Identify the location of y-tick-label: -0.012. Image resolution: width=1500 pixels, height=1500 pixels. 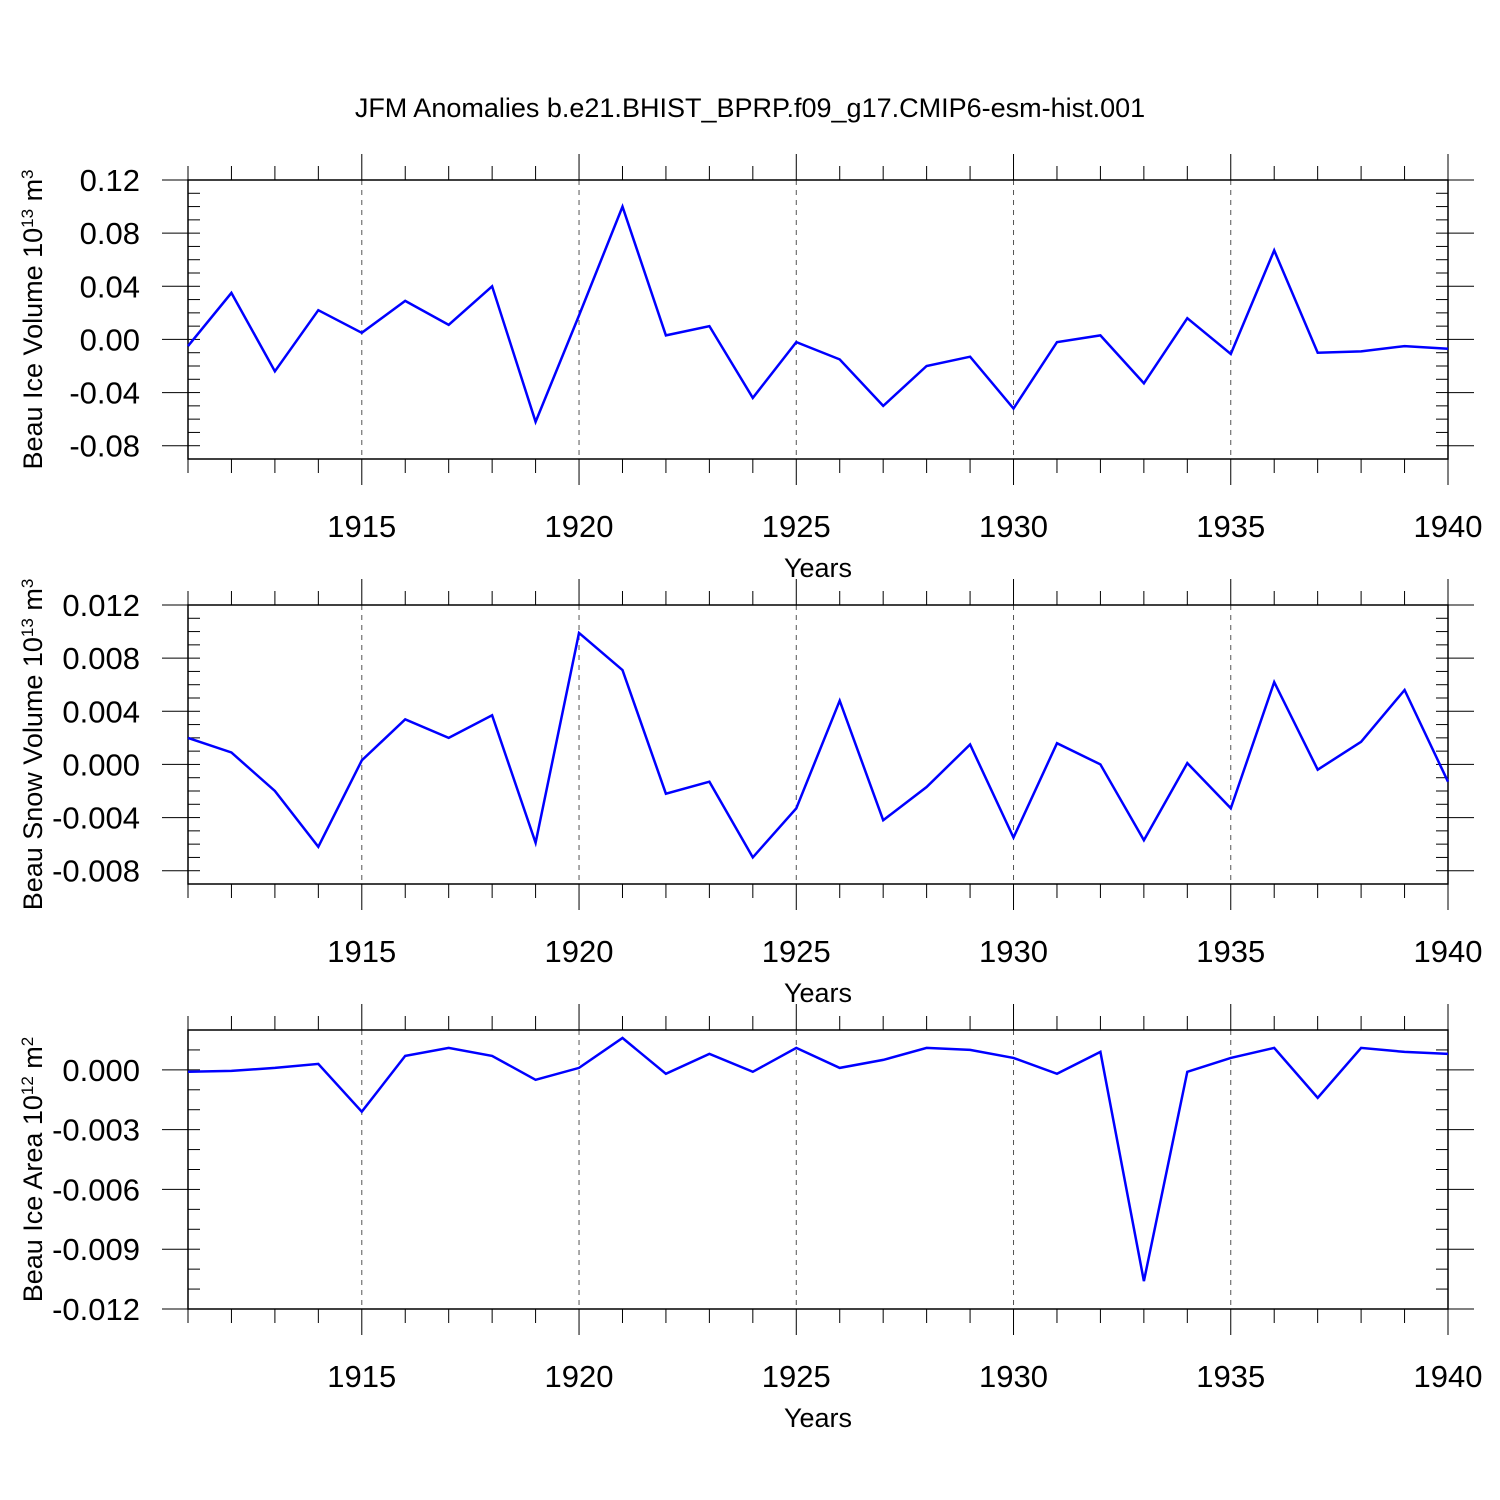
(96, 1309).